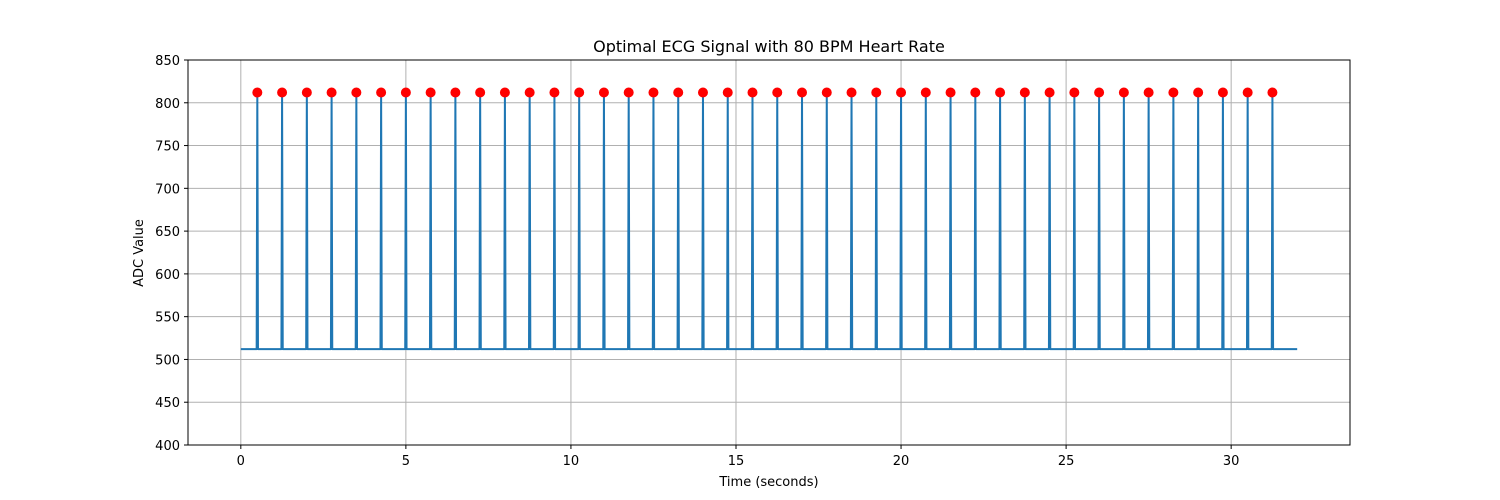 Image resolution: width=1500 pixels, height=500 pixels. I want to click on x-tick-label: 25, so click(1066, 461).